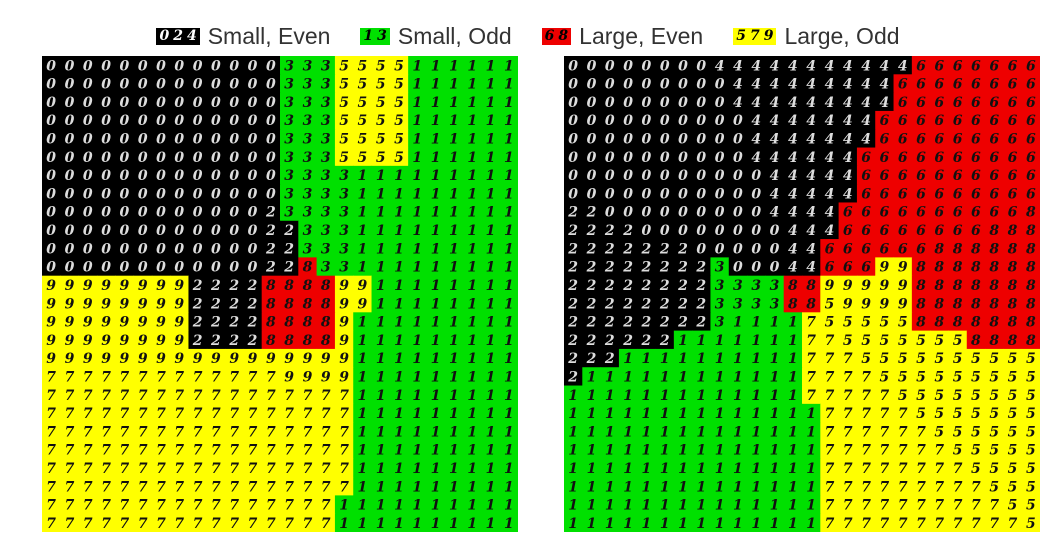 This screenshot has height=544, width=1056. What do you see at coordinates (866, 359) in the screenshot?
I see `grid-cell-digit: 5` at bounding box center [866, 359].